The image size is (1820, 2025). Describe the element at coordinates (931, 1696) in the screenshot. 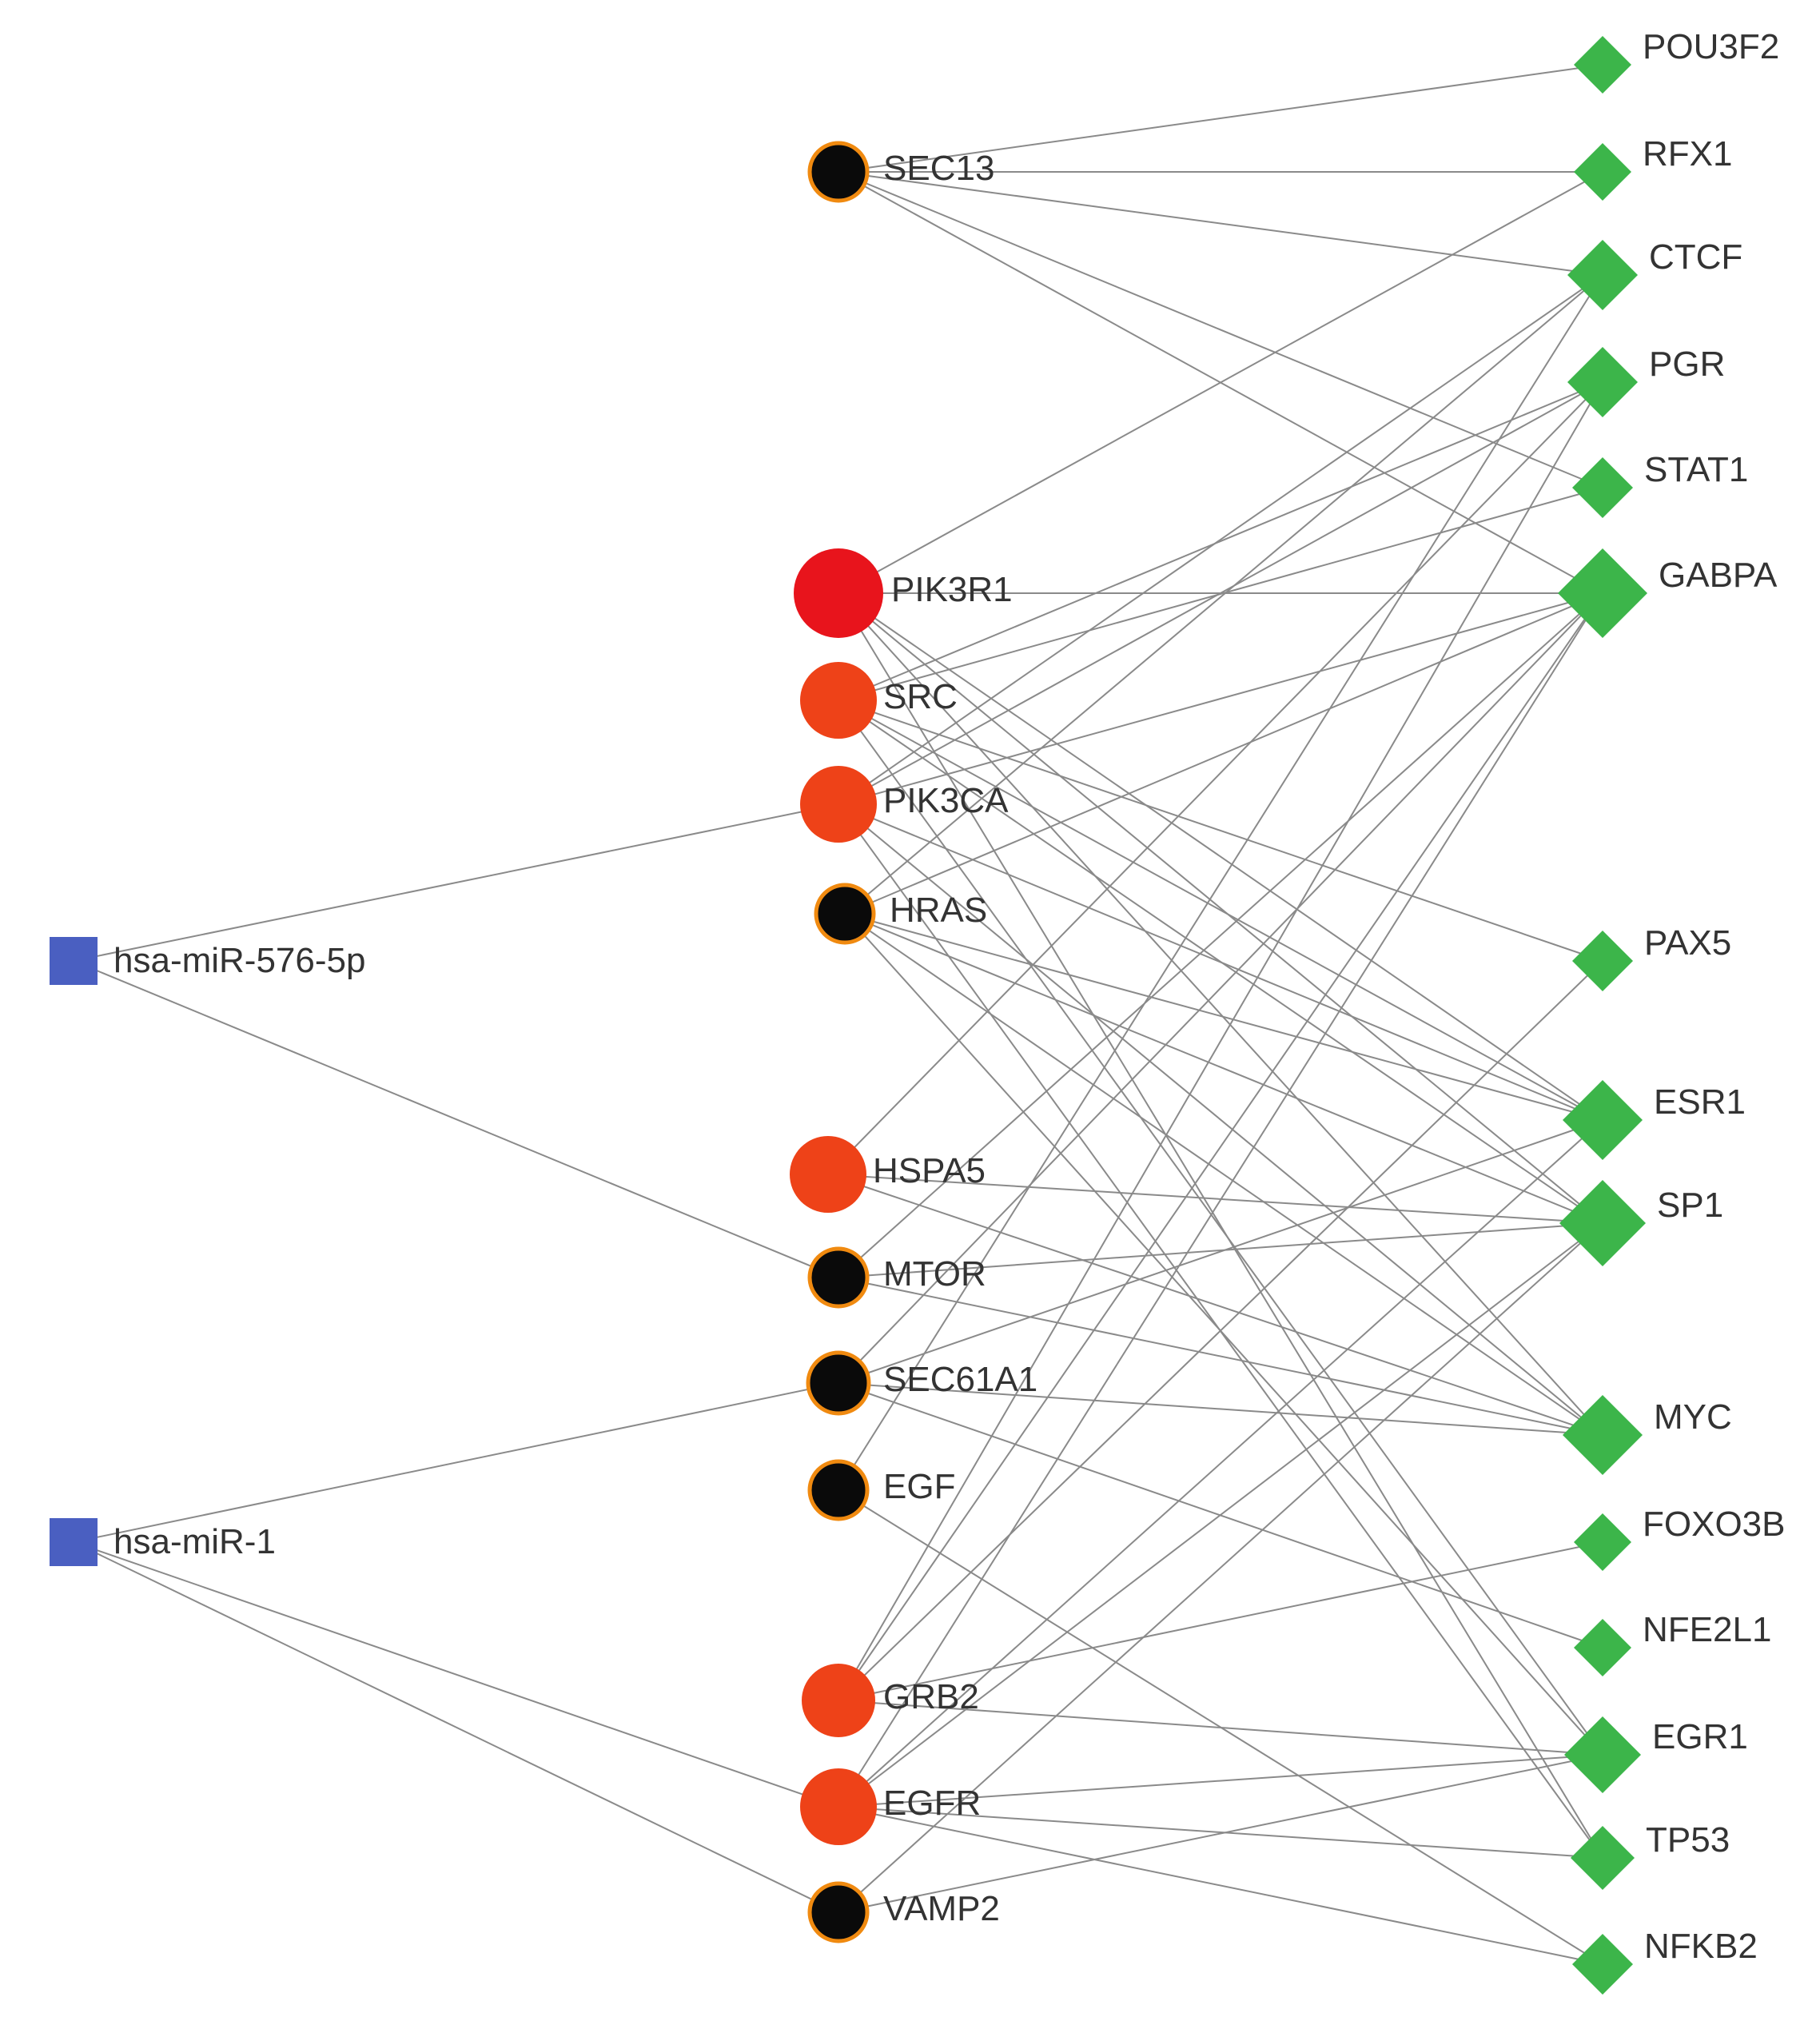

I see `node-label-GRB2: GRB2` at that location.